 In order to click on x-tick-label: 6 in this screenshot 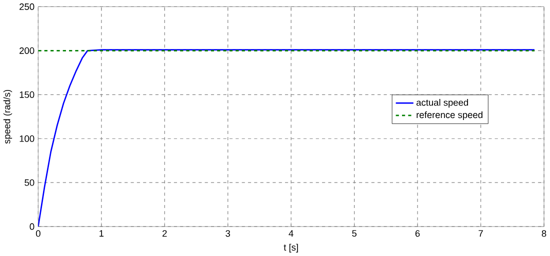, I will do `click(417, 233)`.